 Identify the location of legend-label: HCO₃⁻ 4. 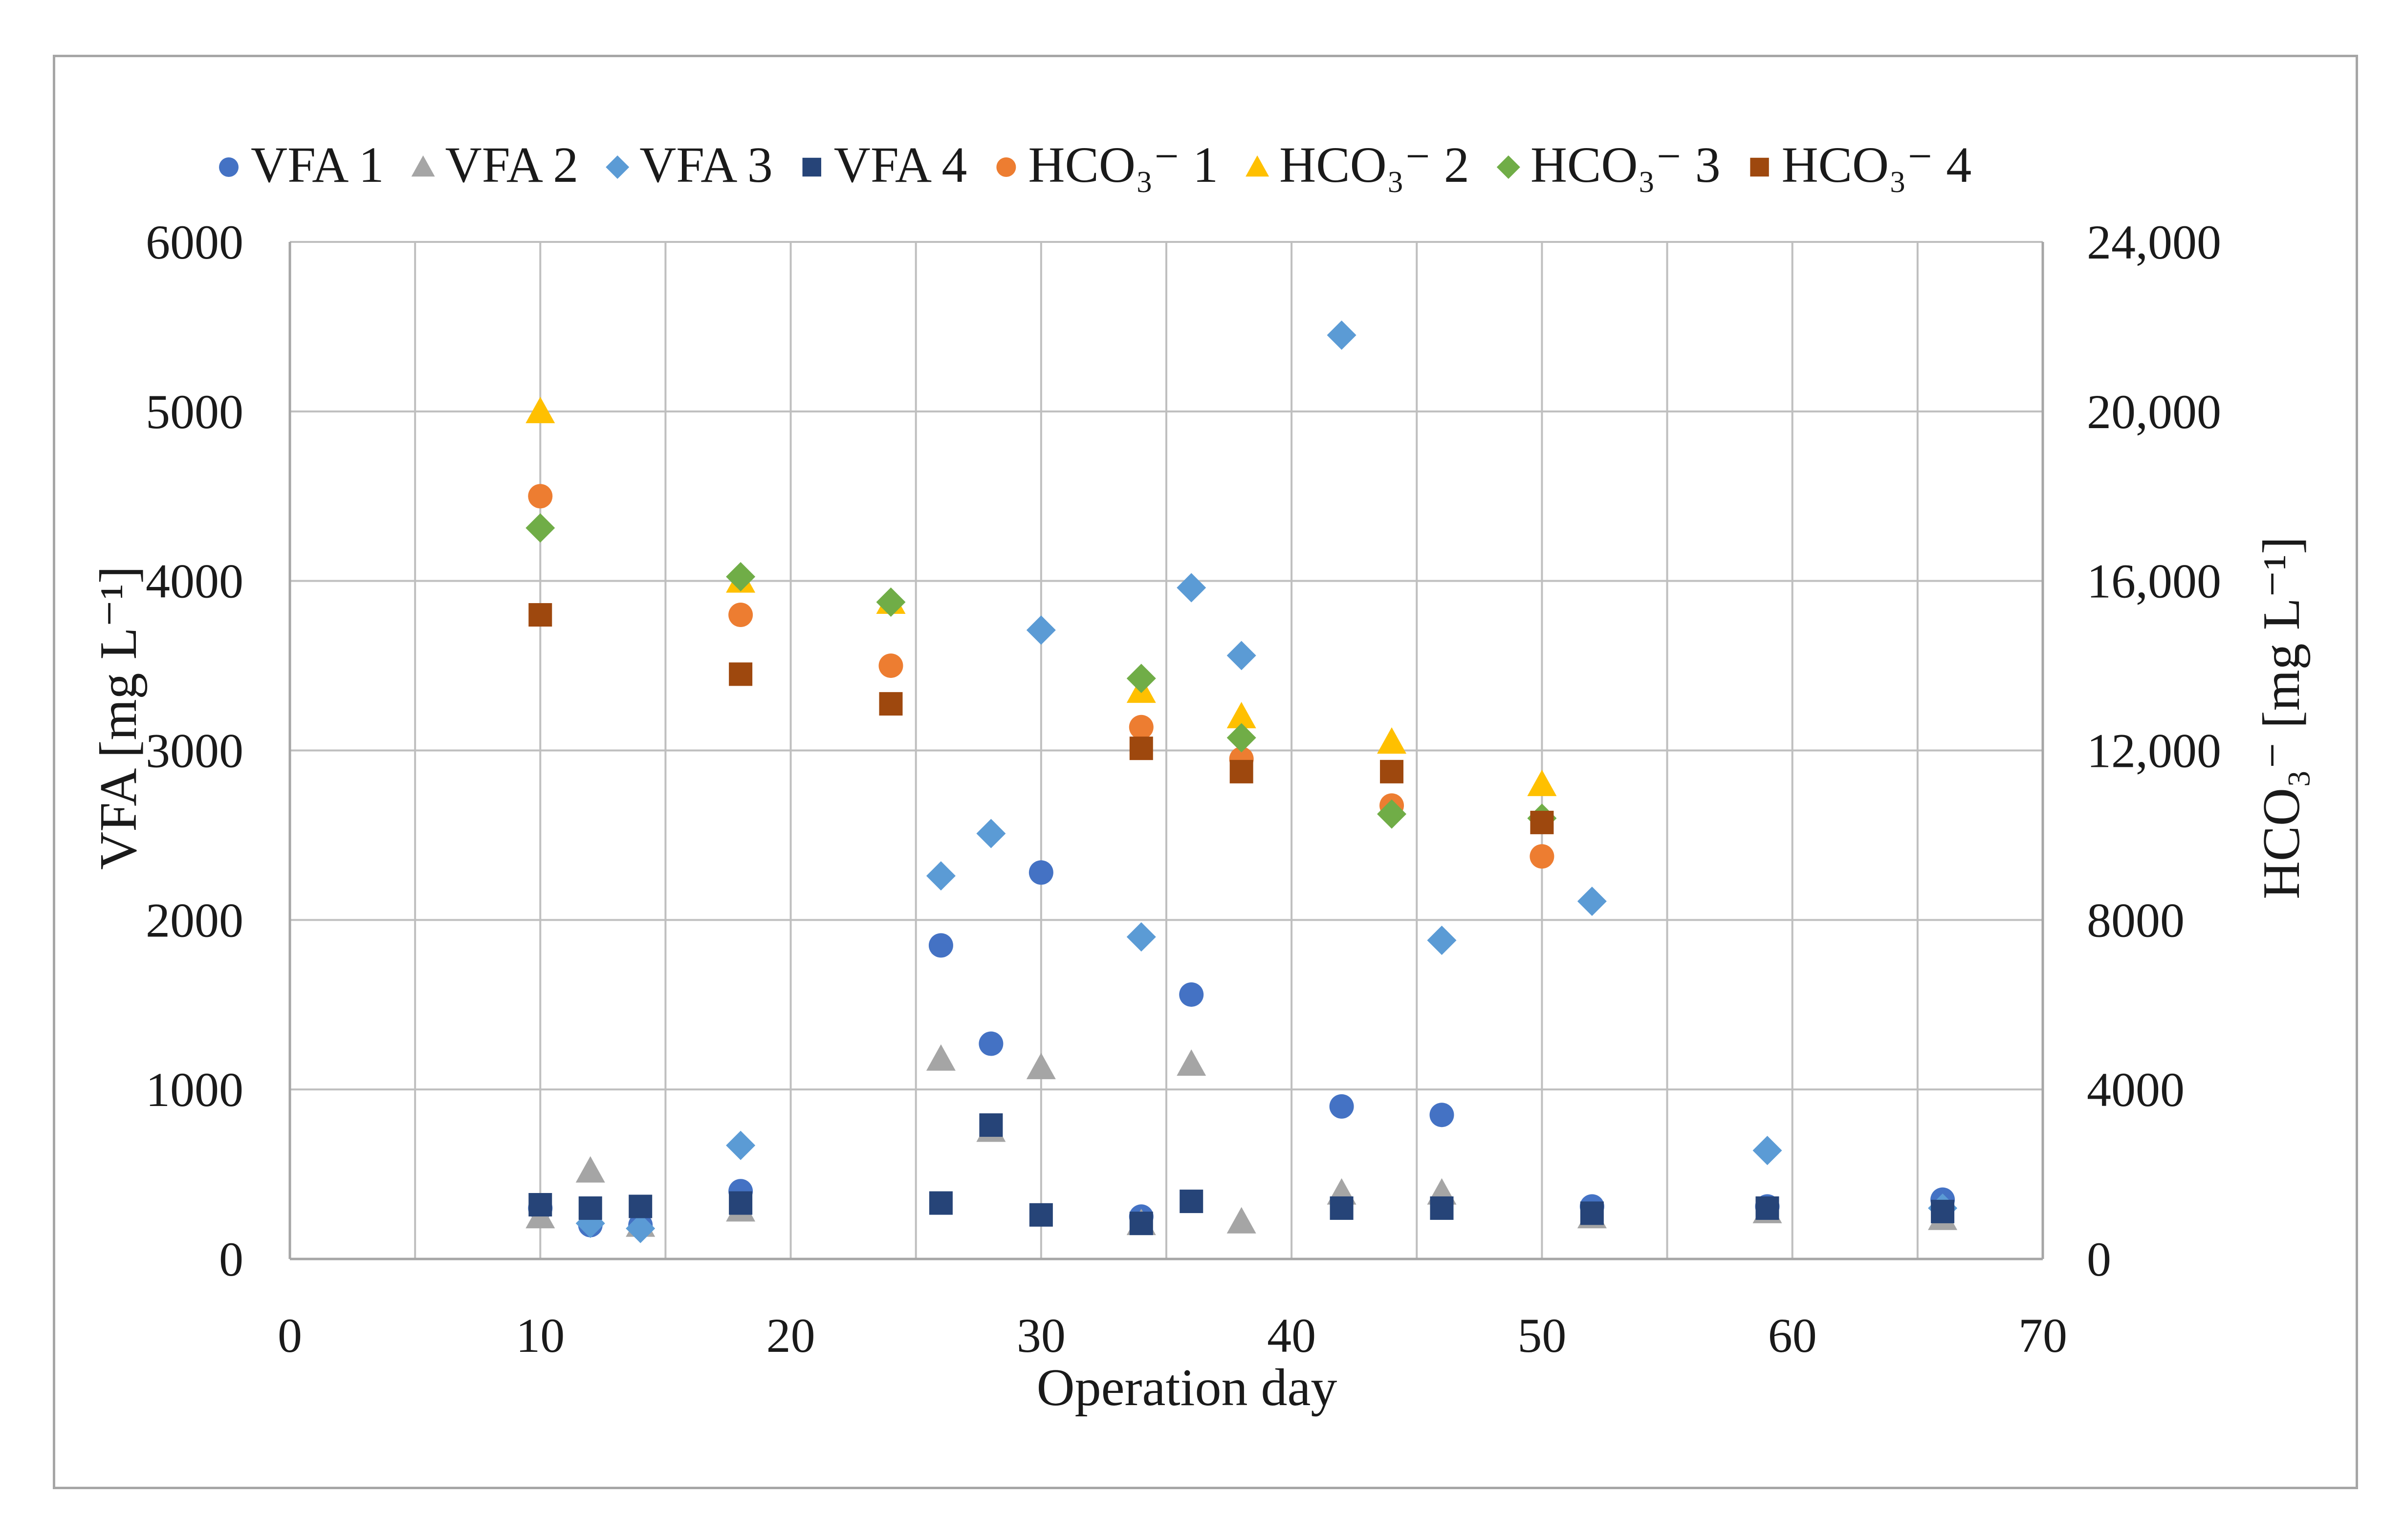
(1877, 165).